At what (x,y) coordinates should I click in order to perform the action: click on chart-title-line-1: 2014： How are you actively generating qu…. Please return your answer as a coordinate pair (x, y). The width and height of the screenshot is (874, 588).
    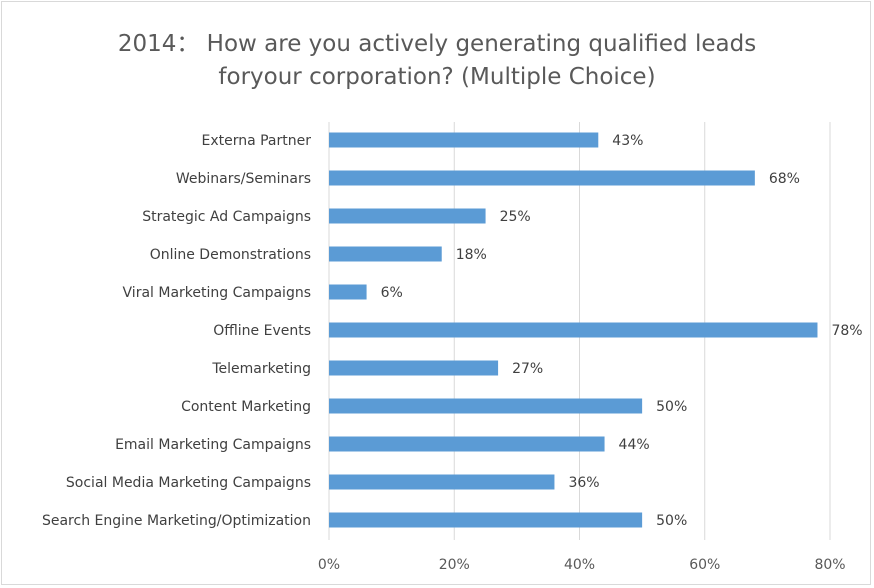
    Looking at the image, I should click on (437, 44).